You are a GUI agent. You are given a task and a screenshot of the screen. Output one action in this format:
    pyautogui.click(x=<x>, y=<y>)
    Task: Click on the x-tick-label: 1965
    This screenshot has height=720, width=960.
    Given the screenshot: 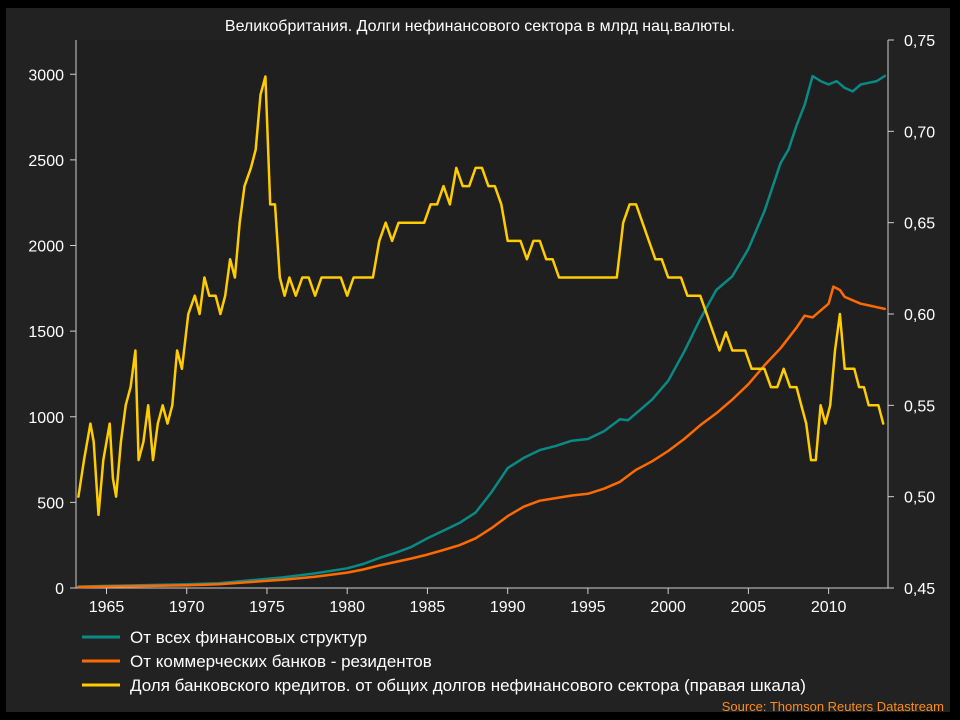 What is the action you would take?
    pyautogui.click(x=107, y=607)
    